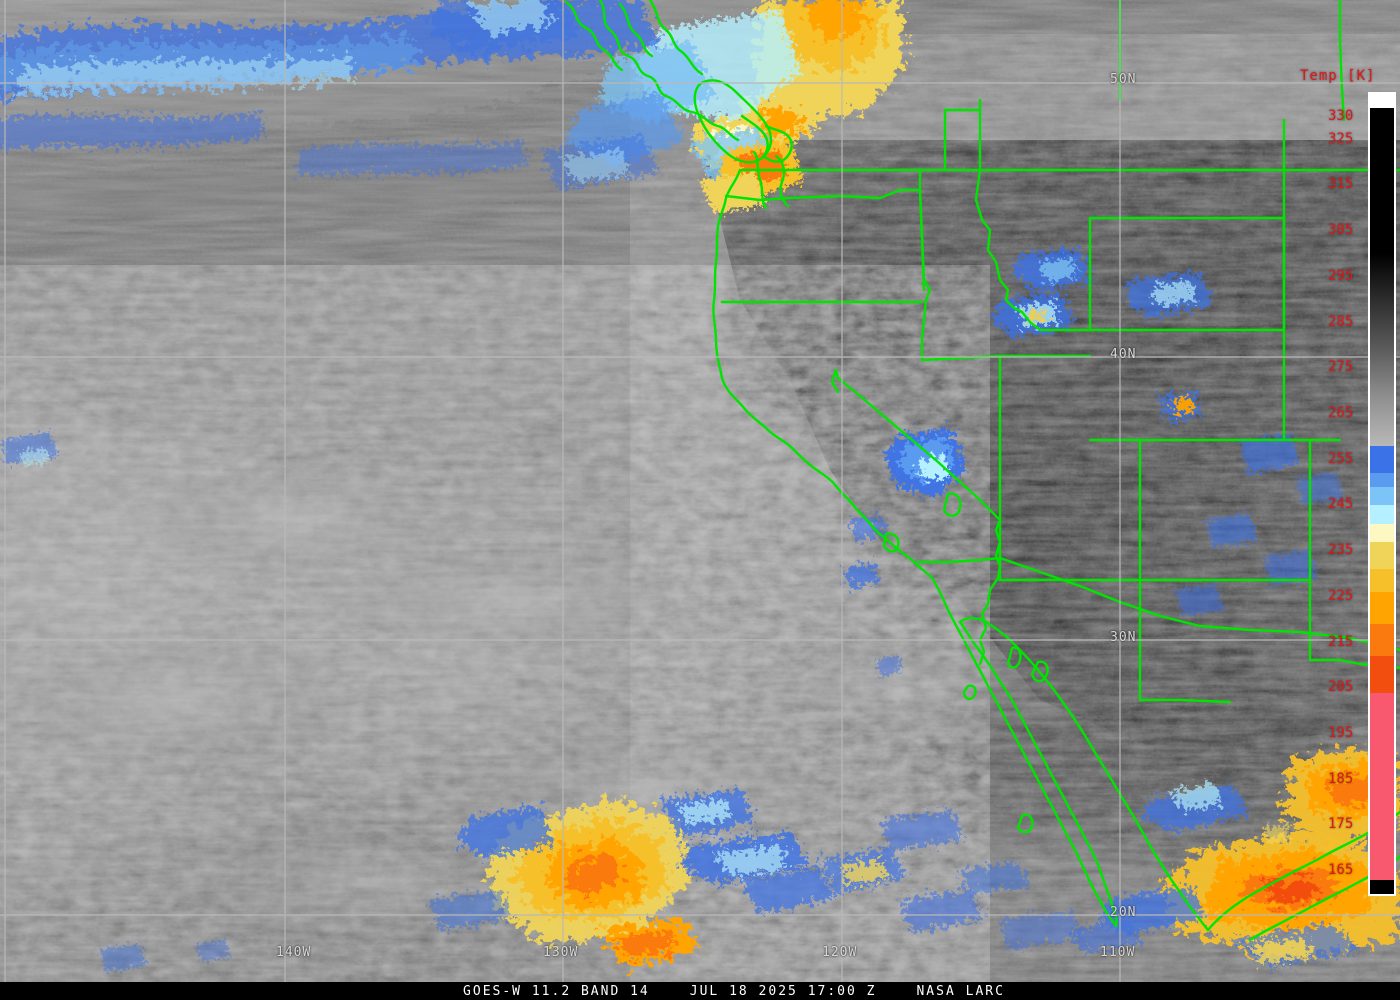 The width and height of the screenshot is (1400, 1000). Describe the element at coordinates (1341, 550) in the screenshot. I see `colorbar-tick-235: 235` at that location.